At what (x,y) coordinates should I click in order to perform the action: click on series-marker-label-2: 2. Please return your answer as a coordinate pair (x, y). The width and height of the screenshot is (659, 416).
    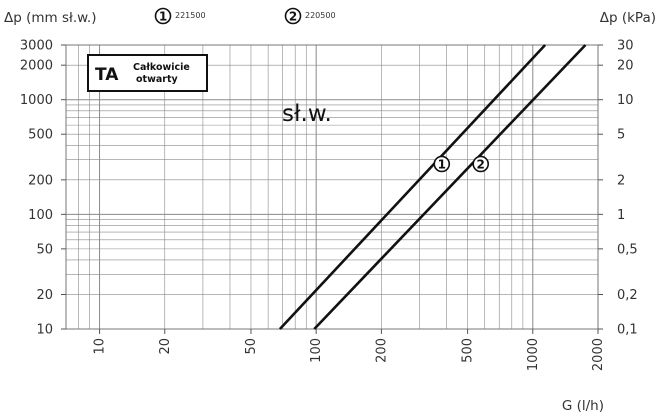
    Looking at the image, I should click on (481, 164).